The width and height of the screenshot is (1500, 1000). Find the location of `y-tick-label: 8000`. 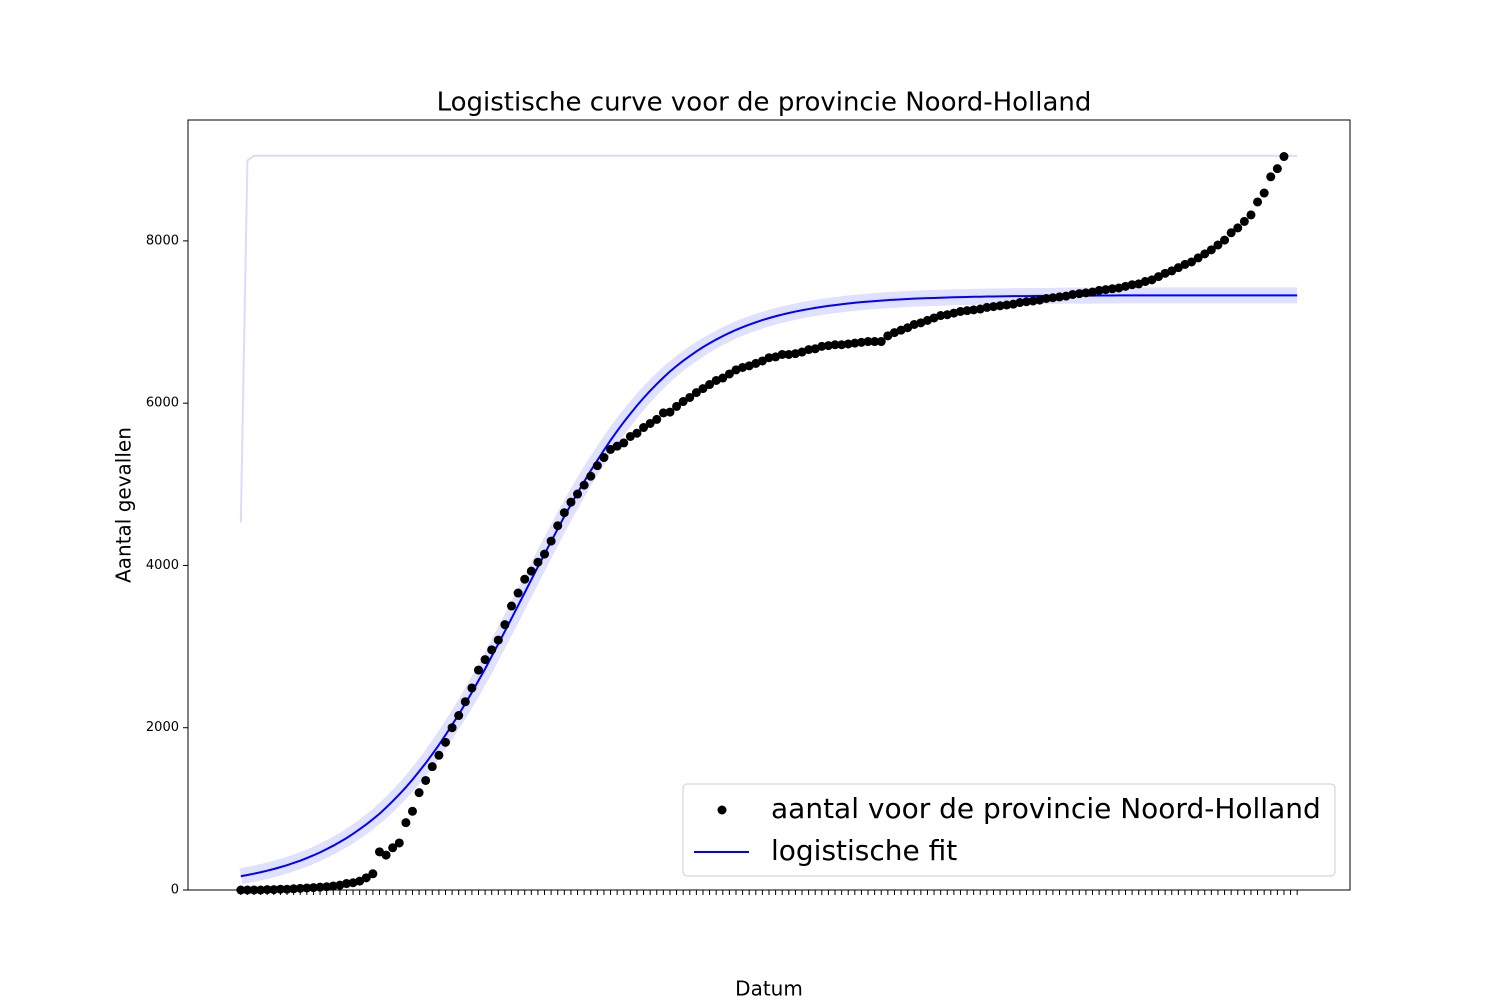

y-tick-label: 8000 is located at coordinates (162, 240).